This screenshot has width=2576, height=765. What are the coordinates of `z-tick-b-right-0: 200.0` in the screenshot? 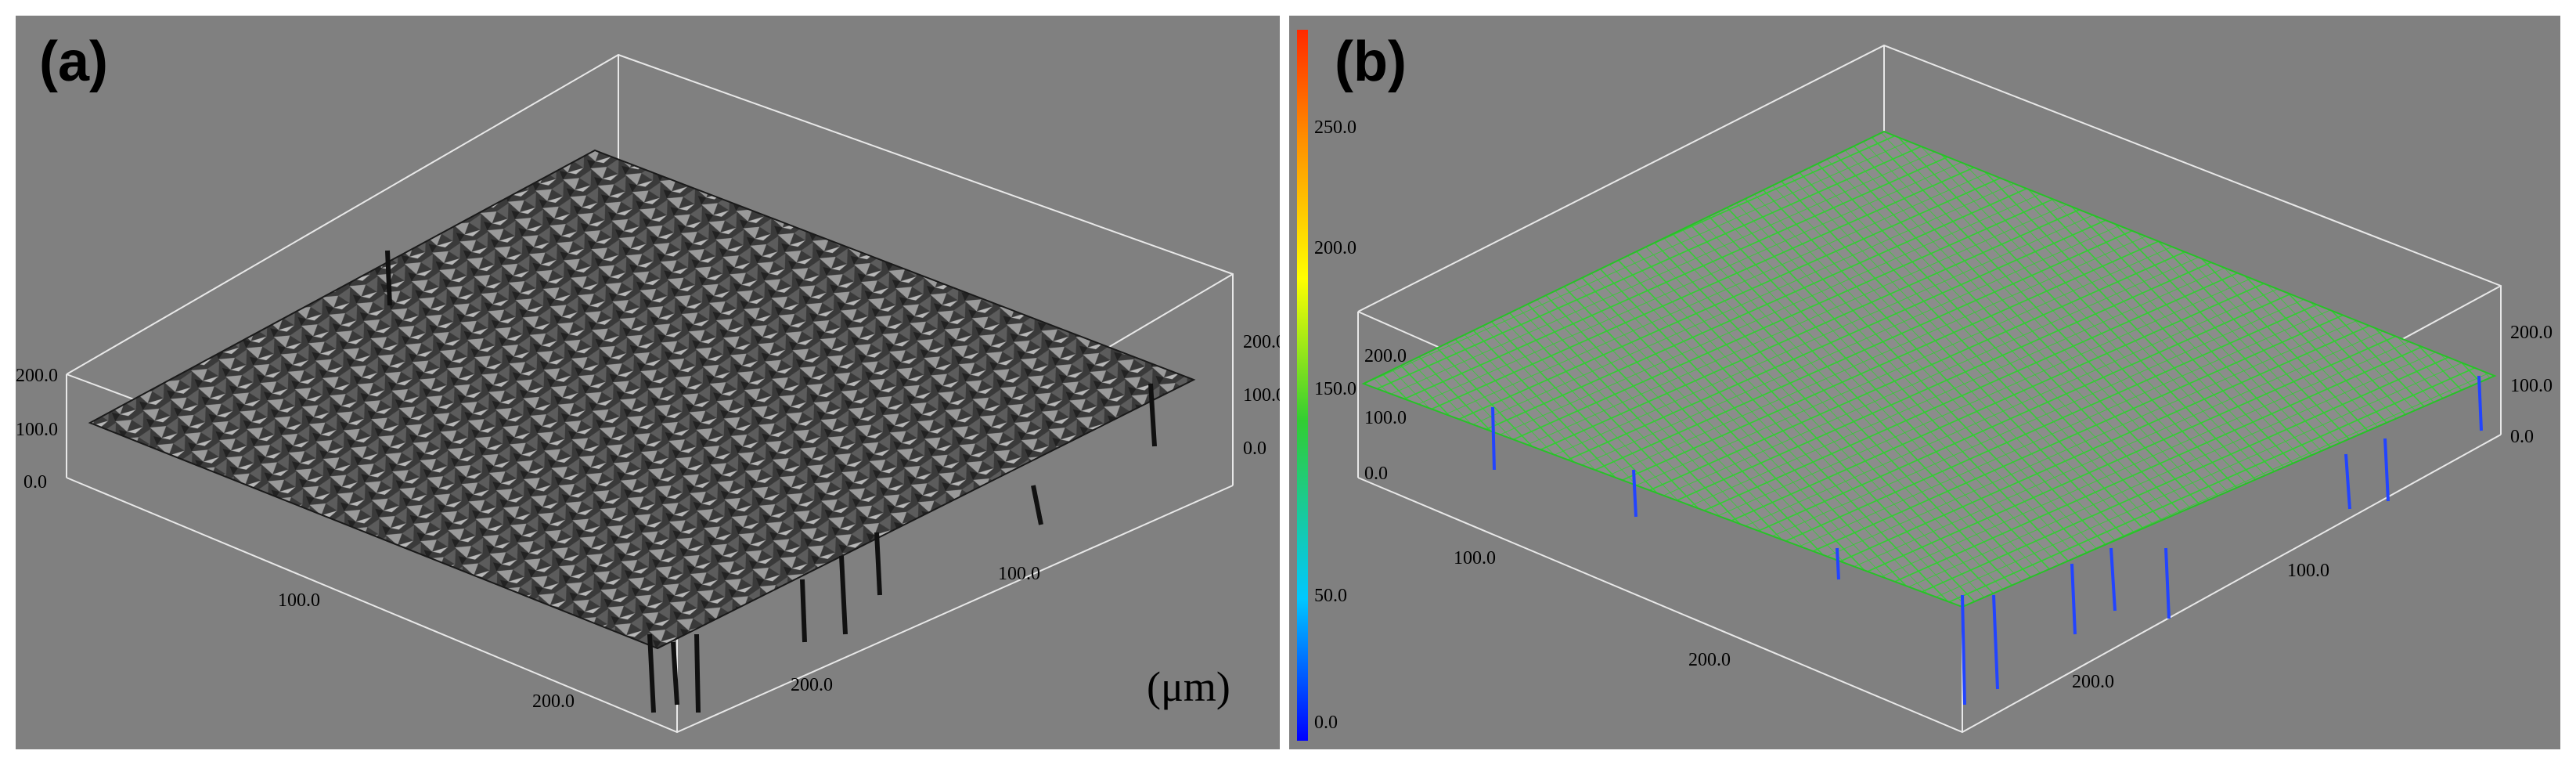 It's located at (2531, 333).